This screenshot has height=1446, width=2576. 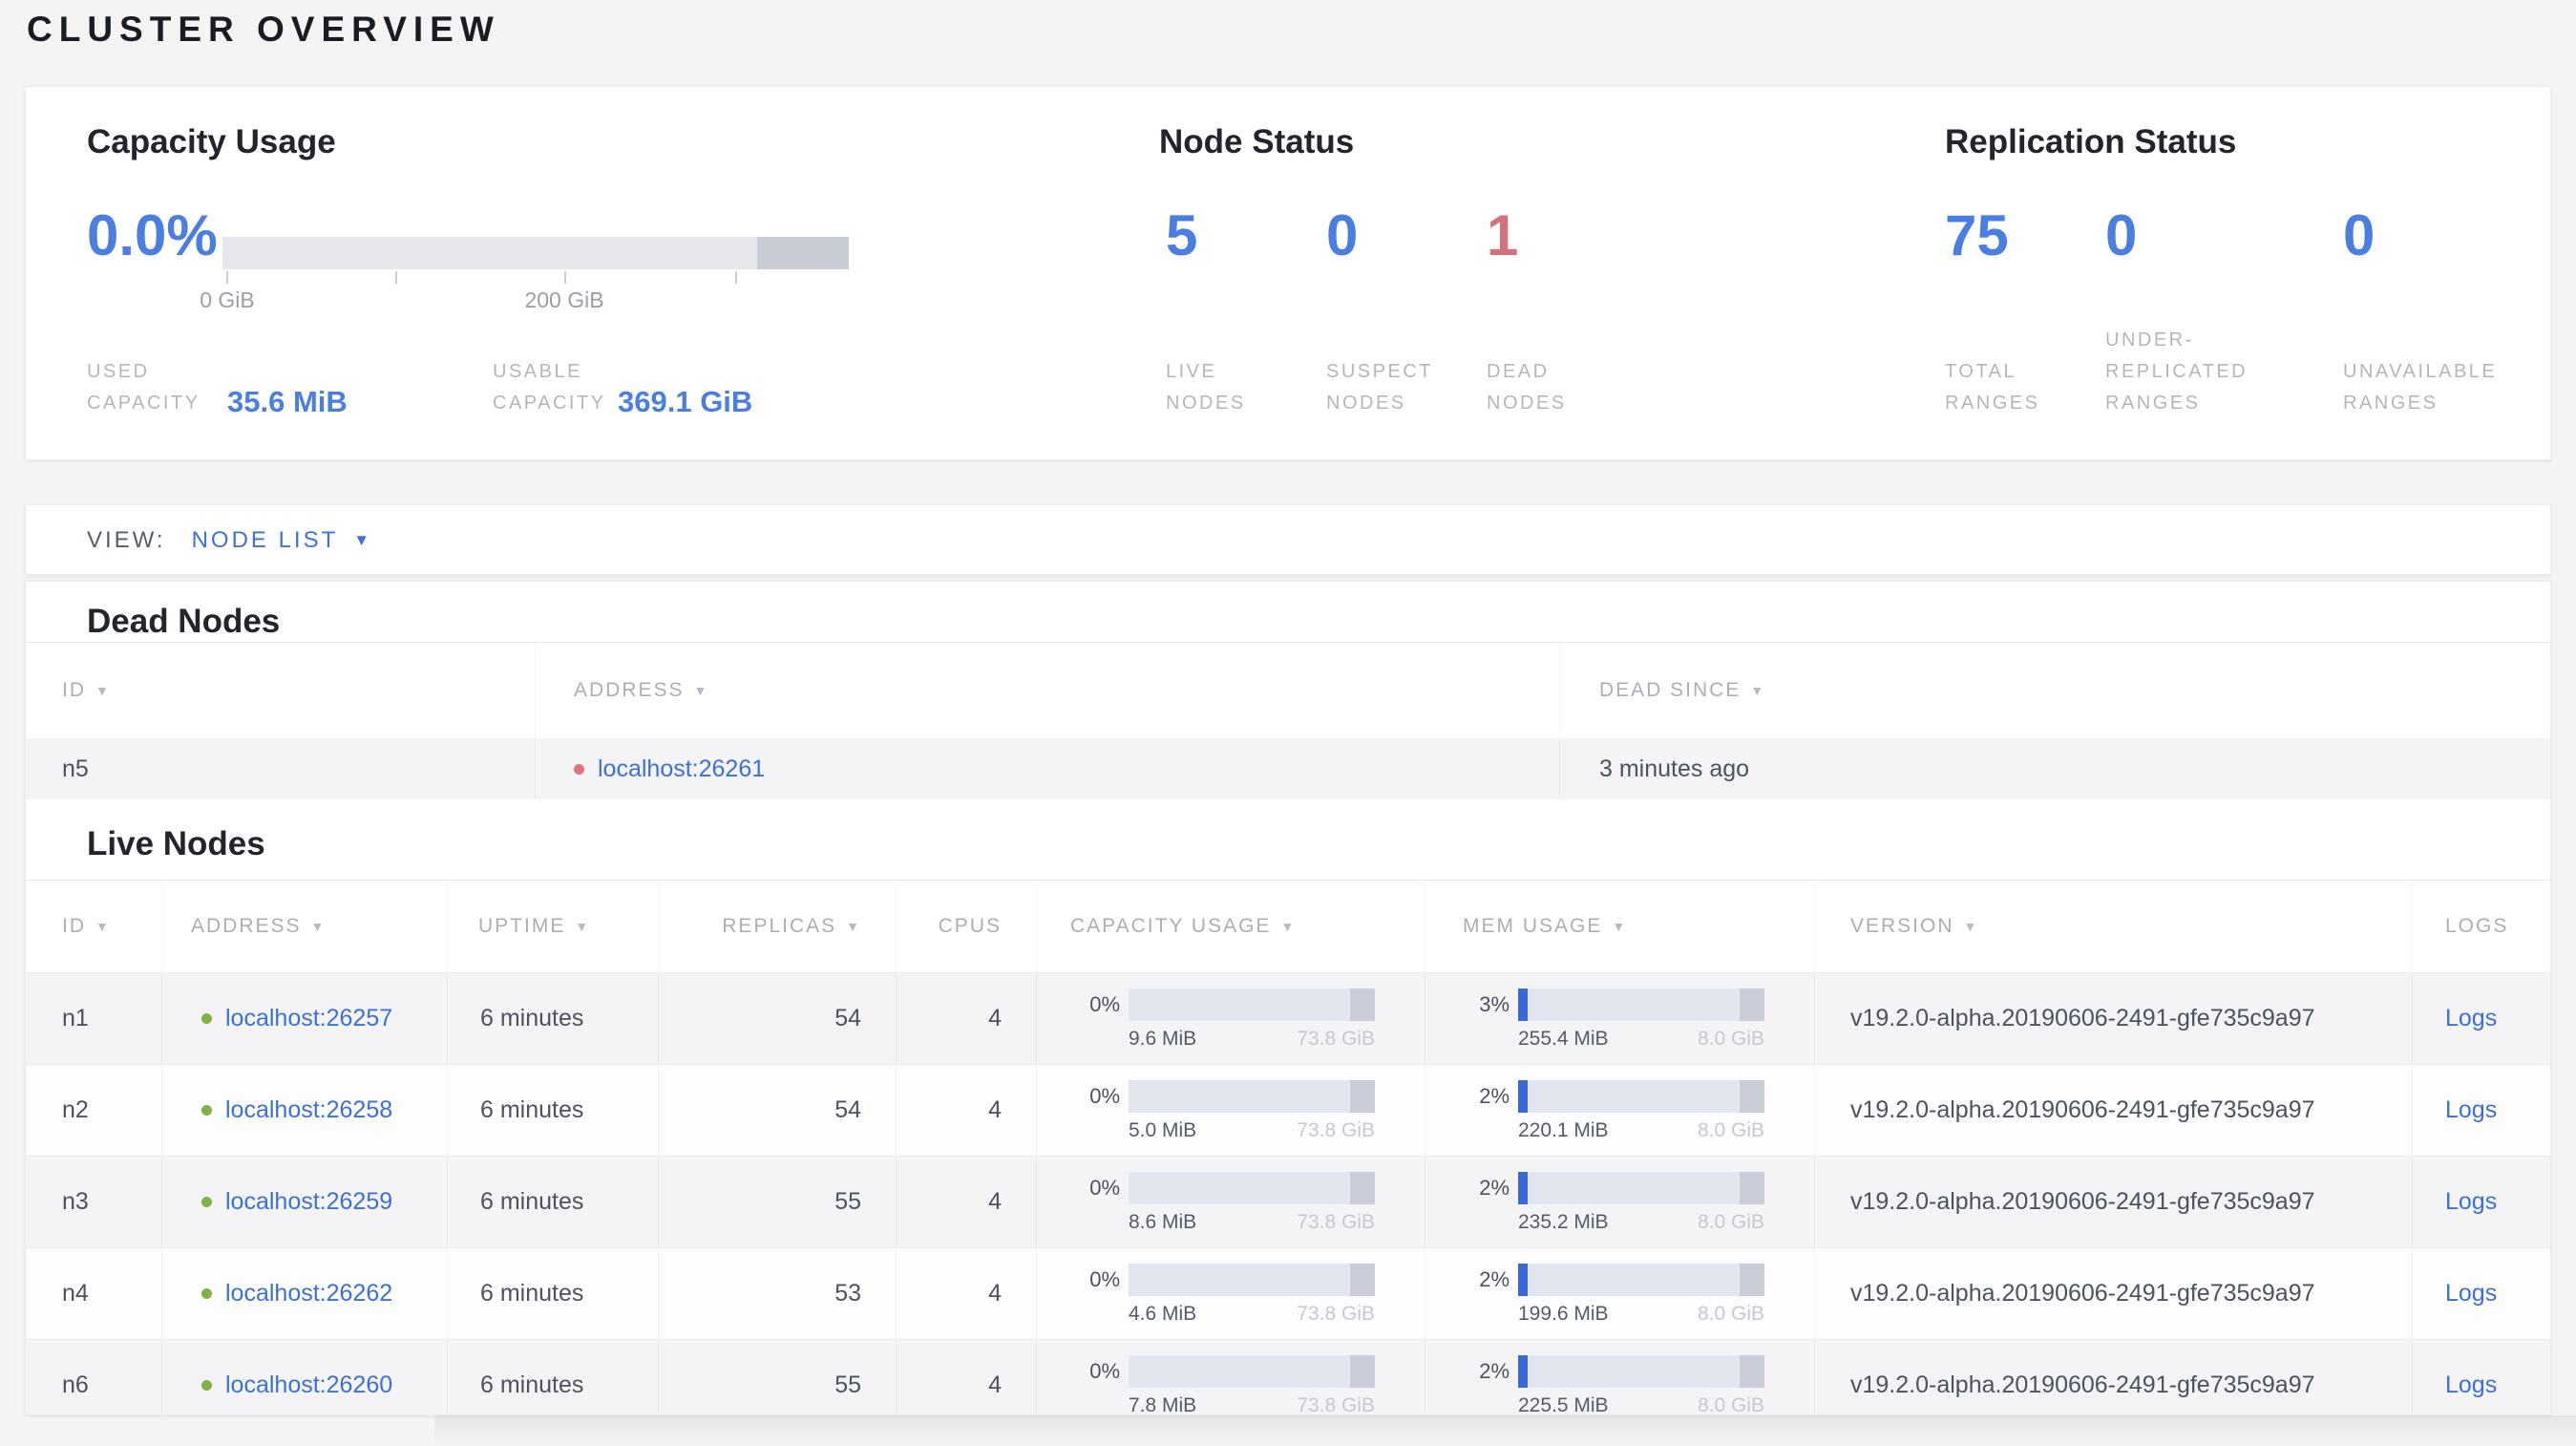 What do you see at coordinates (682, 768) in the screenshot?
I see `node-address-link: localhost:26261` at bounding box center [682, 768].